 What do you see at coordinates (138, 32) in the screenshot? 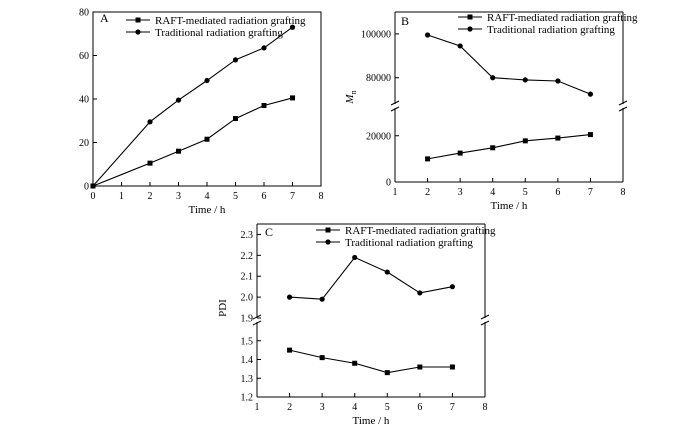
I see `legend-marker-circle` at bounding box center [138, 32].